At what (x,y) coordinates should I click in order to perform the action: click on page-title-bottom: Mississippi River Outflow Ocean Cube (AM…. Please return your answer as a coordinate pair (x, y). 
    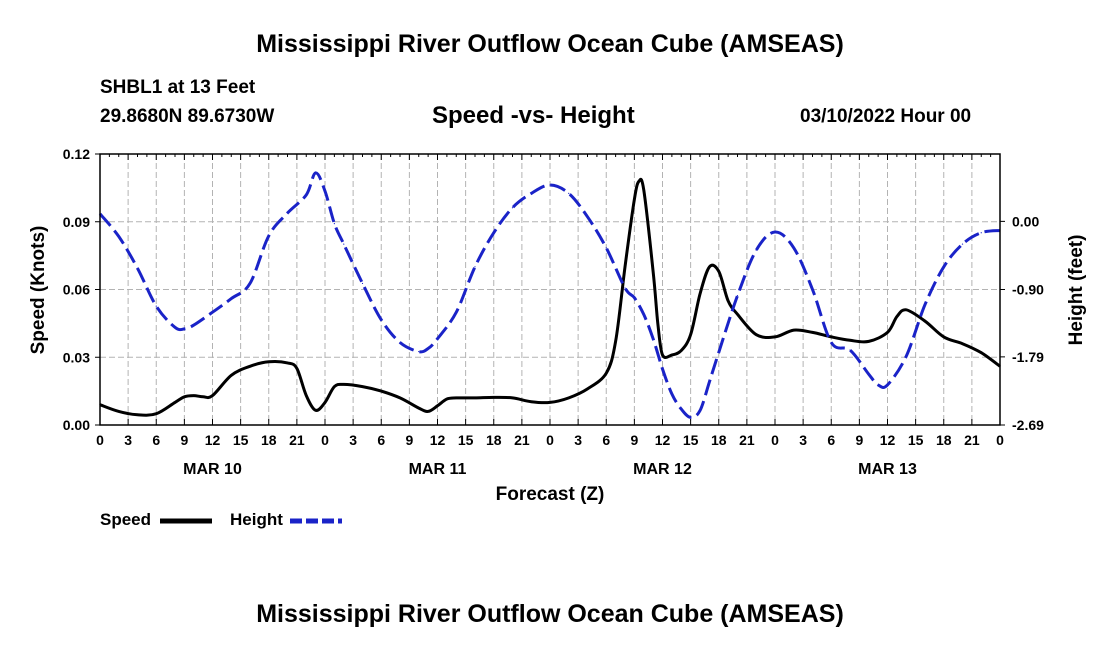
    Looking at the image, I should click on (550, 614).